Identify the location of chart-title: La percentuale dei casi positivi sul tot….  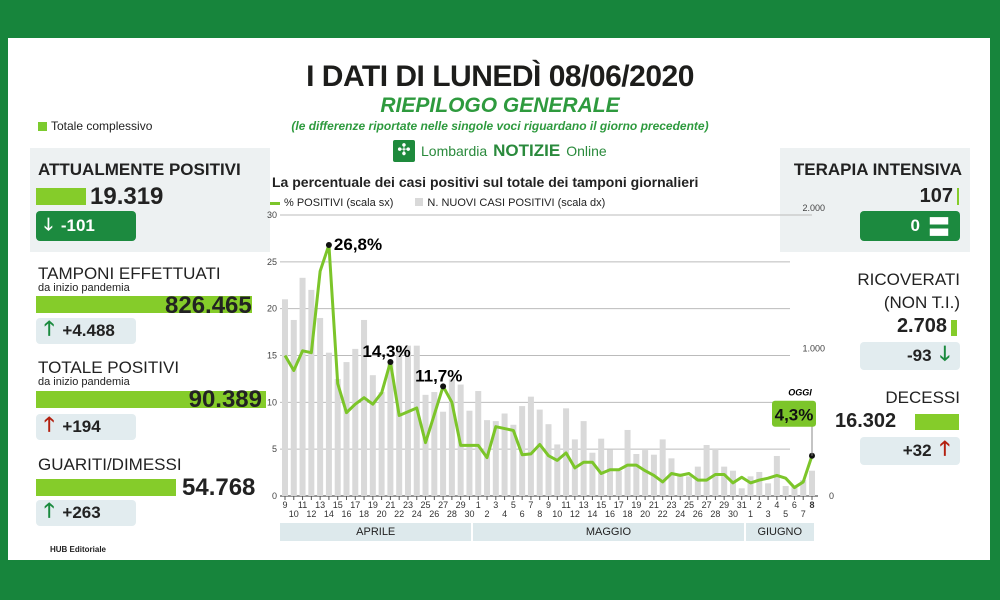
(485, 182).